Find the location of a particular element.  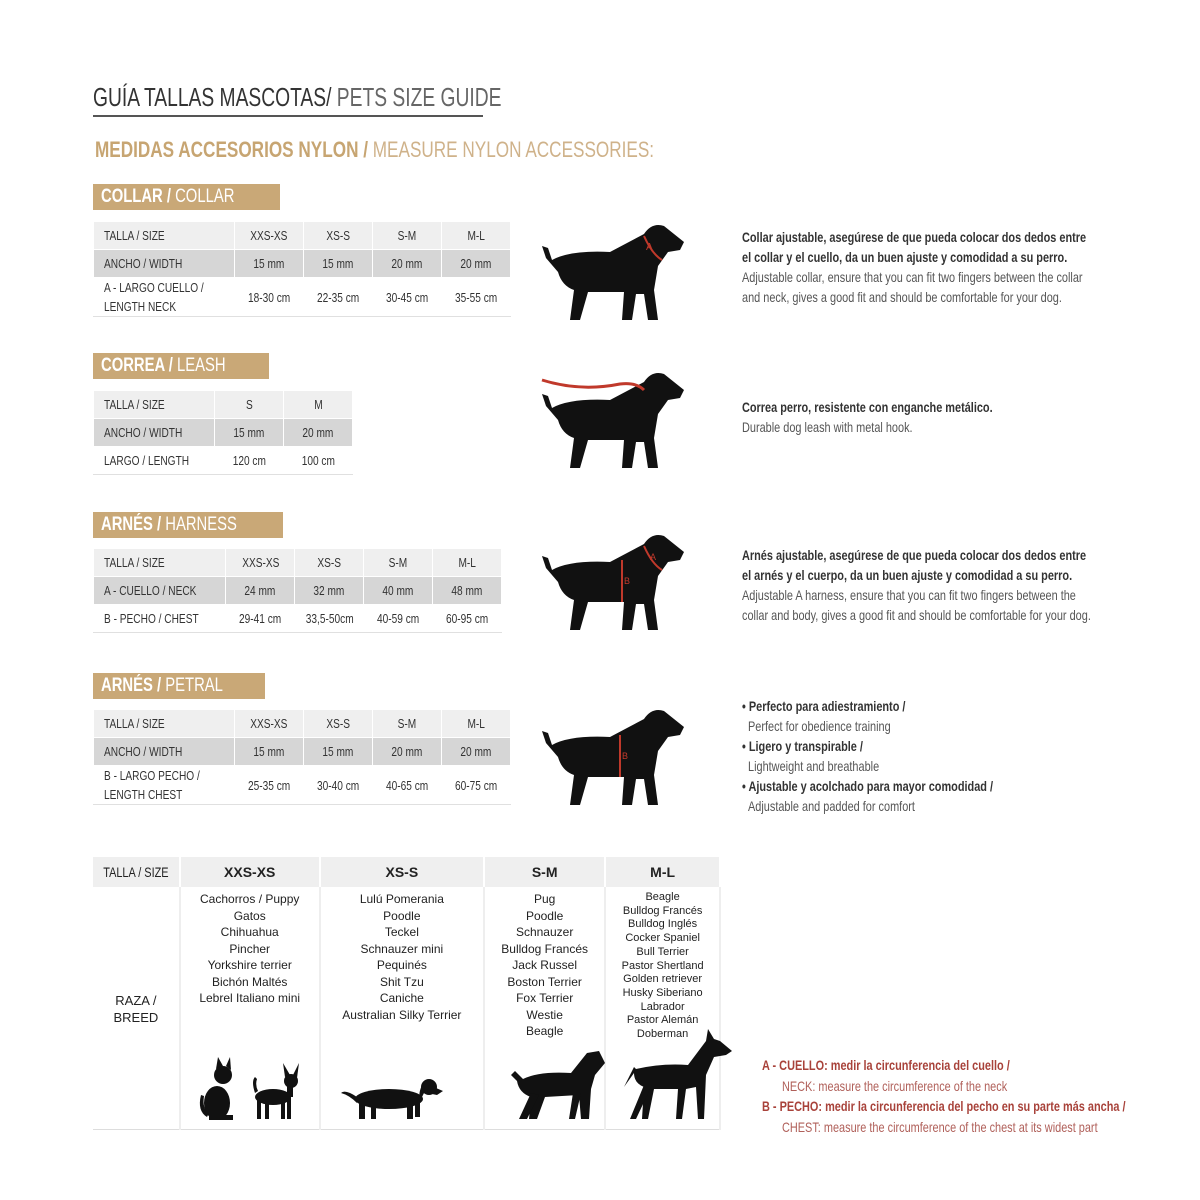

leash-dog-illustration is located at coordinates (612, 420).